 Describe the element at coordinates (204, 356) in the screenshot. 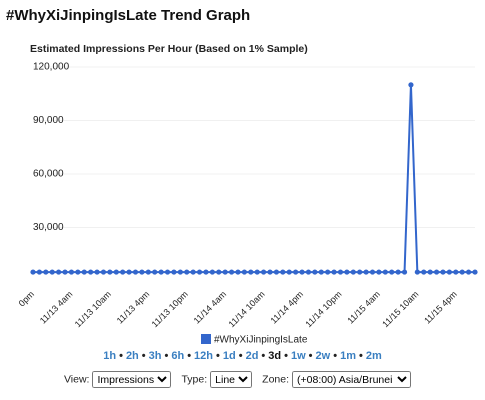

I see `range-link: 12h` at that location.